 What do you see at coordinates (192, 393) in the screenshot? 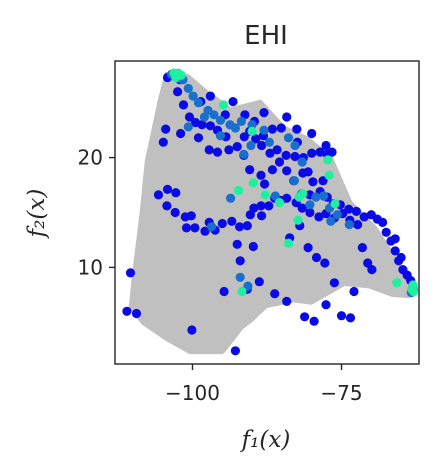
I see `x-tick-label: −100` at bounding box center [192, 393].